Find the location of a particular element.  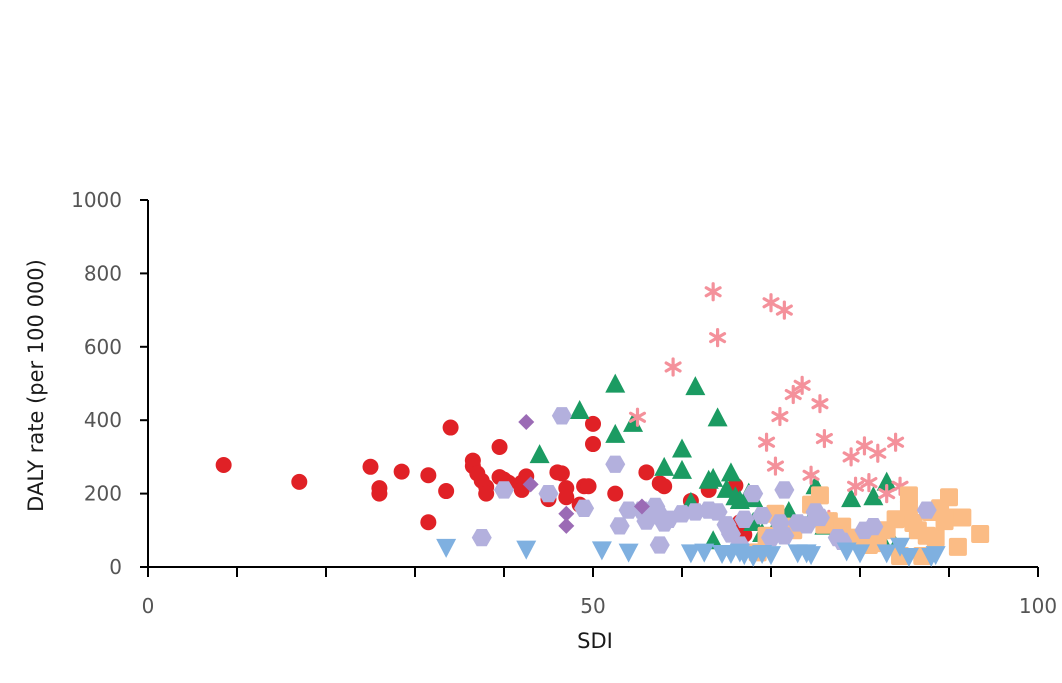

y-tick-label: 0 is located at coordinates (115, 567).